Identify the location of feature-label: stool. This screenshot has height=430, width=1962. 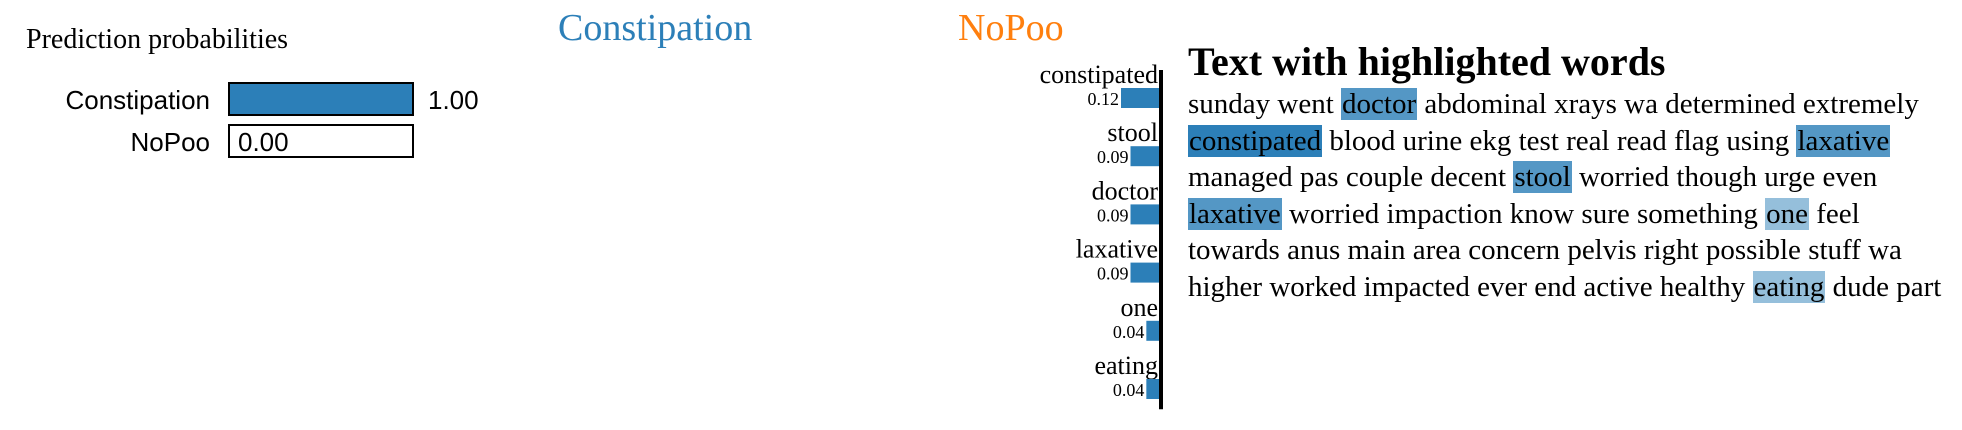
(1132, 132).